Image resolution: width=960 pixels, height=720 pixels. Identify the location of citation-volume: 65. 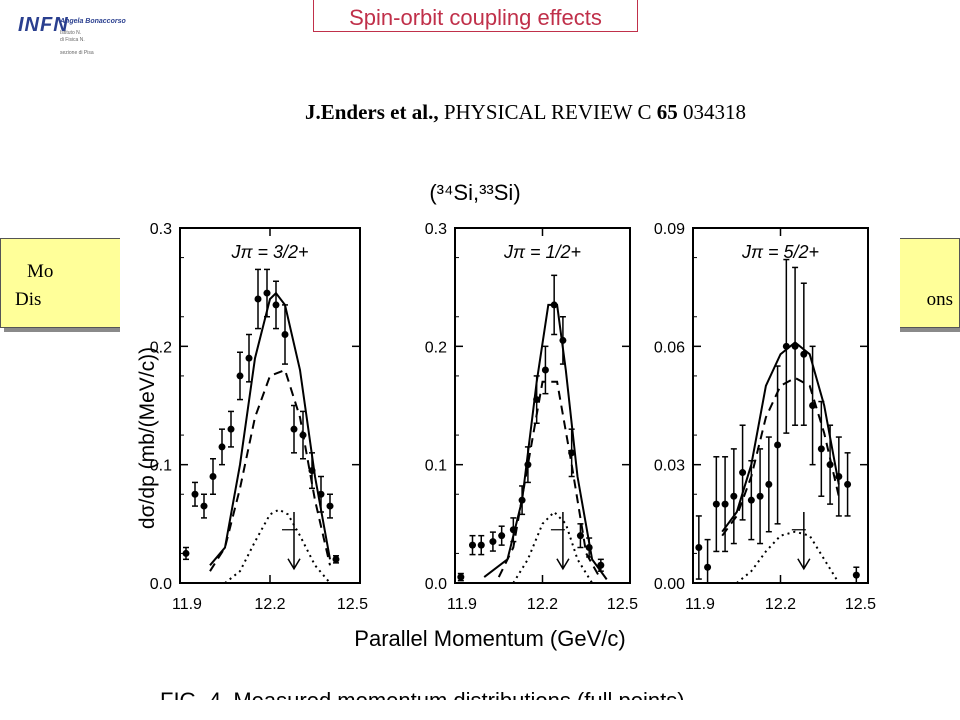
(667, 112).